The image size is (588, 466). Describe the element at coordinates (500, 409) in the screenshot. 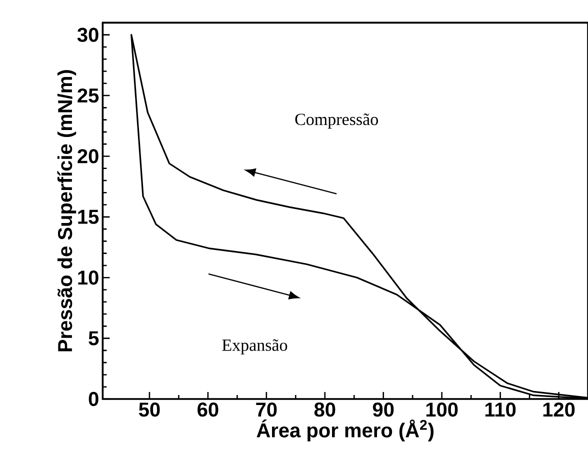

I see `x-tick-label: 110` at that location.